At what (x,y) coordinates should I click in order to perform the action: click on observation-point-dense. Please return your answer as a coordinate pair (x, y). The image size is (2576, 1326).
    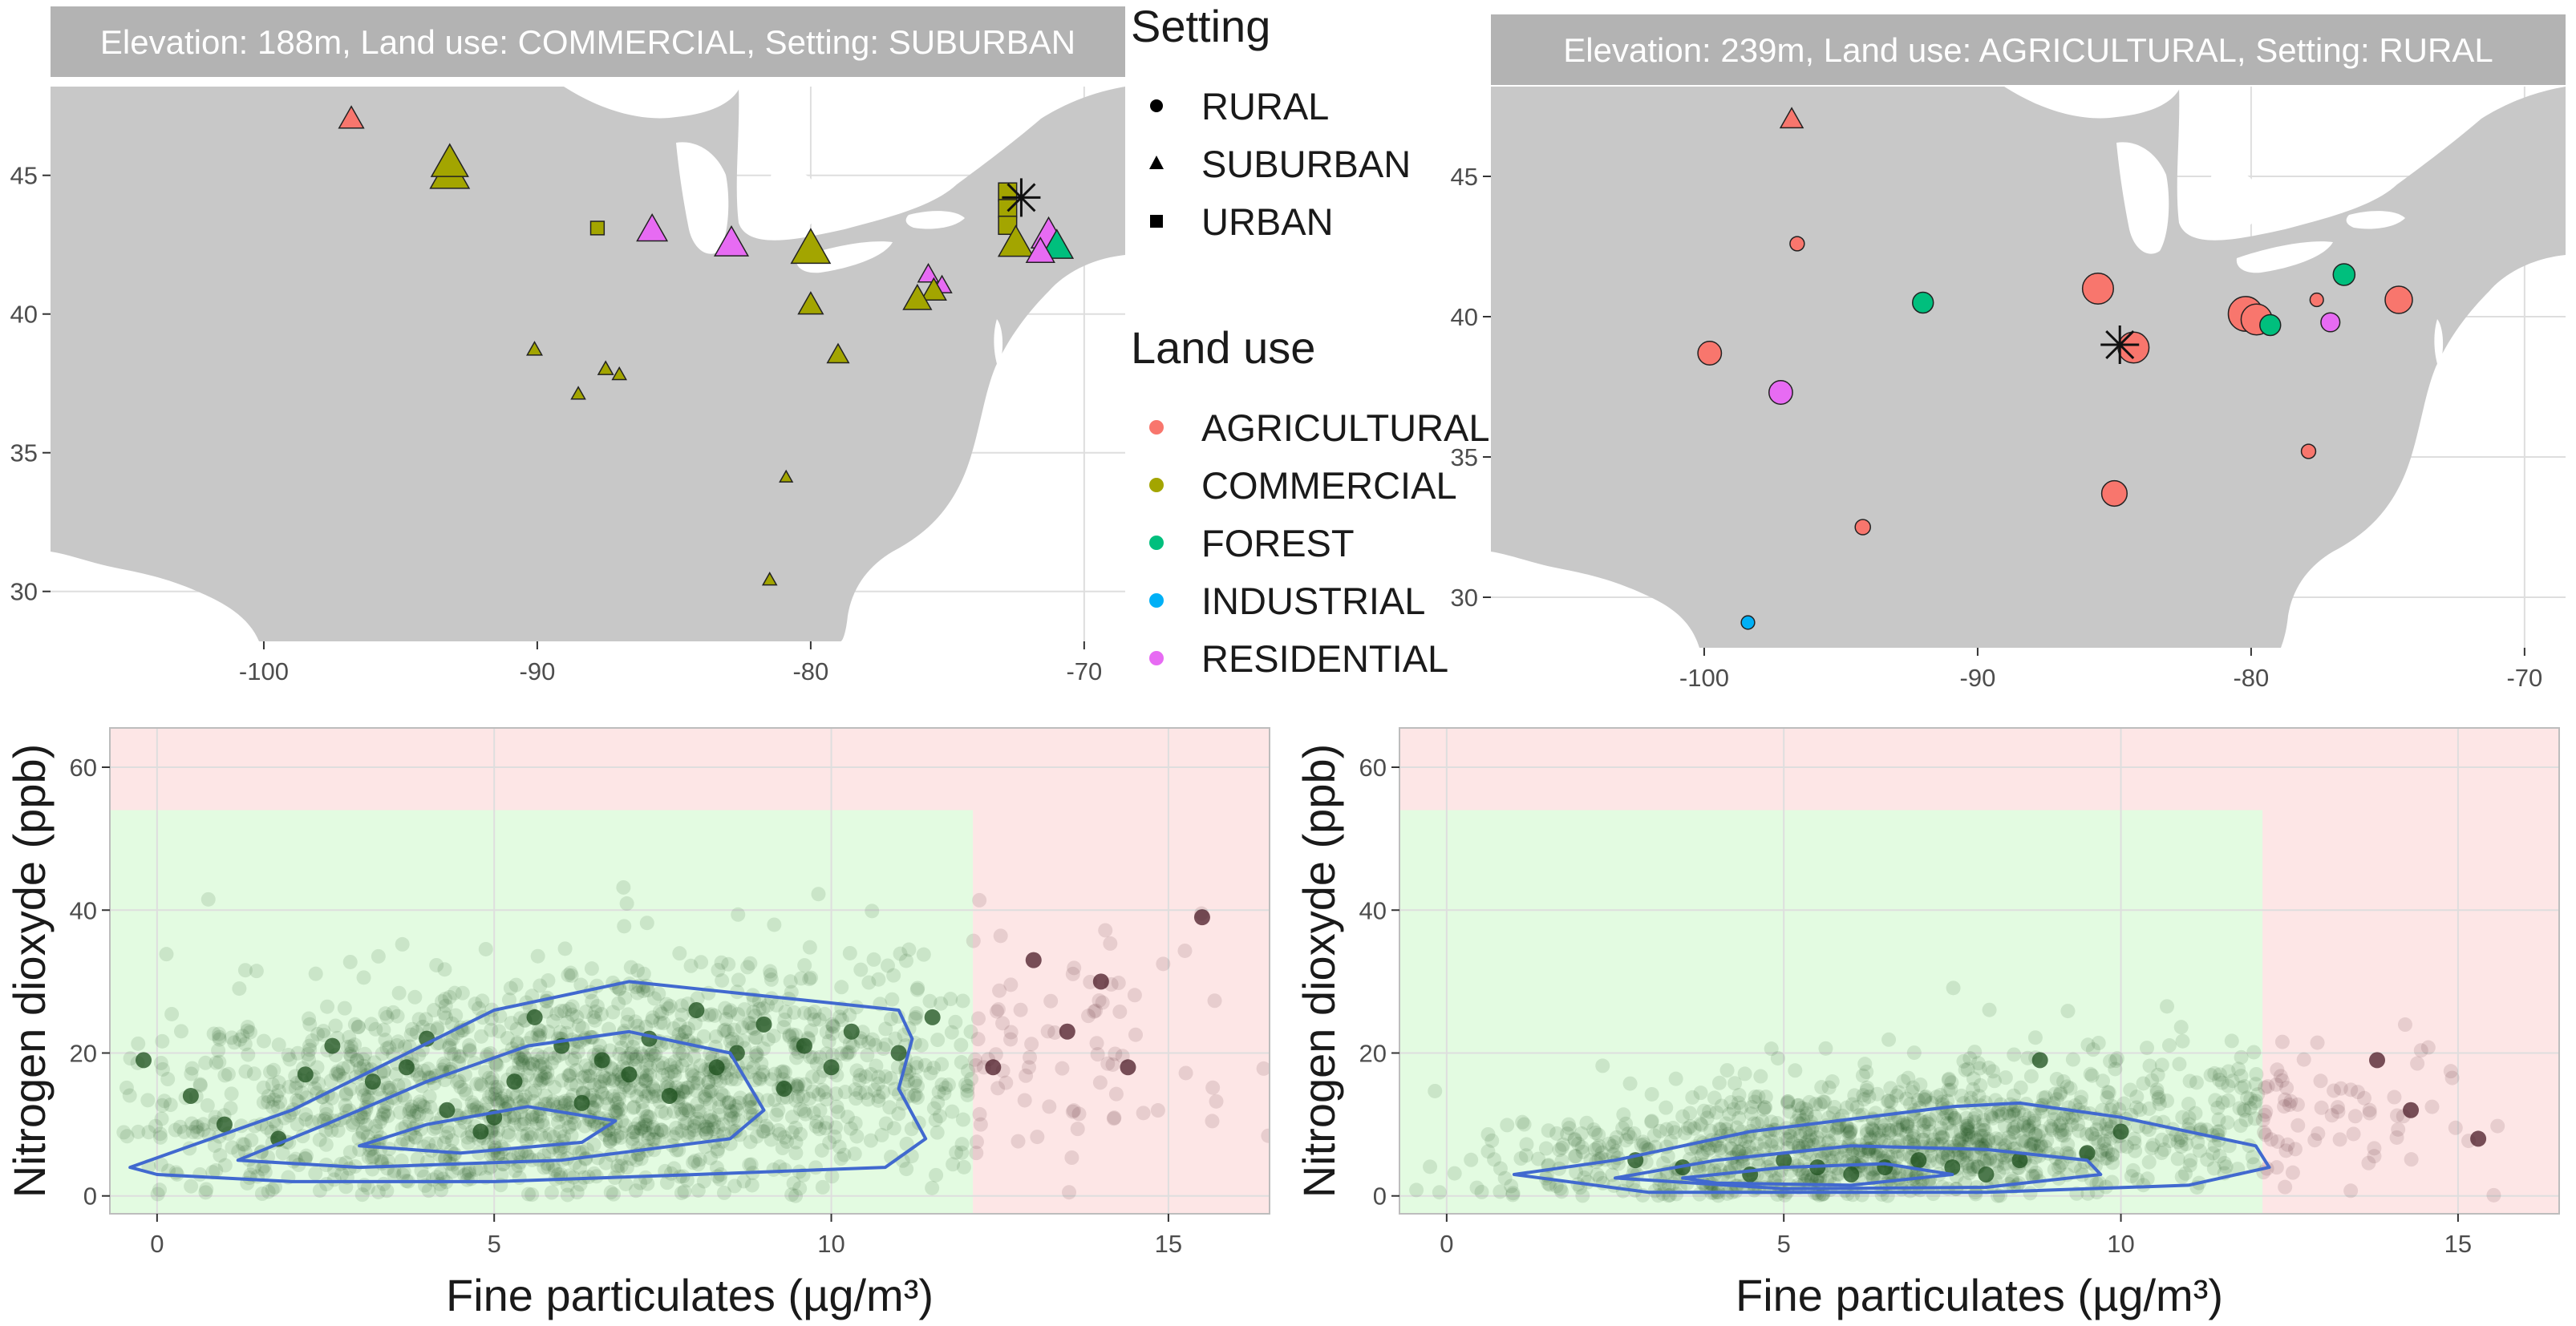
    Looking at the image, I should click on (1952, 1168).